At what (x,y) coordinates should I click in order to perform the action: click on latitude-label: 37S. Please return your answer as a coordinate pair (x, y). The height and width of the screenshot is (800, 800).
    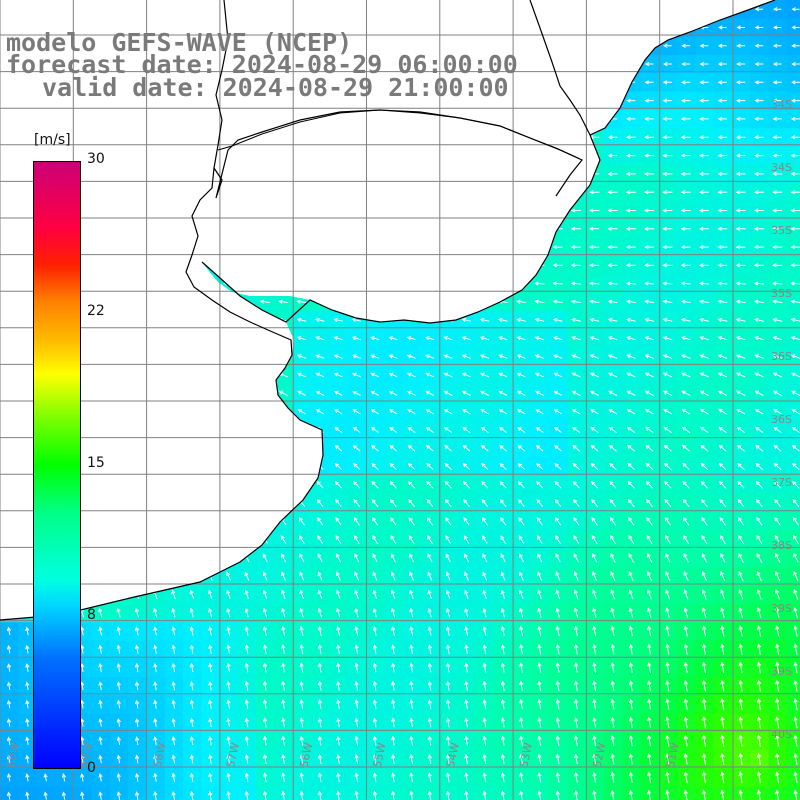
    Looking at the image, I should click on (781, 482).